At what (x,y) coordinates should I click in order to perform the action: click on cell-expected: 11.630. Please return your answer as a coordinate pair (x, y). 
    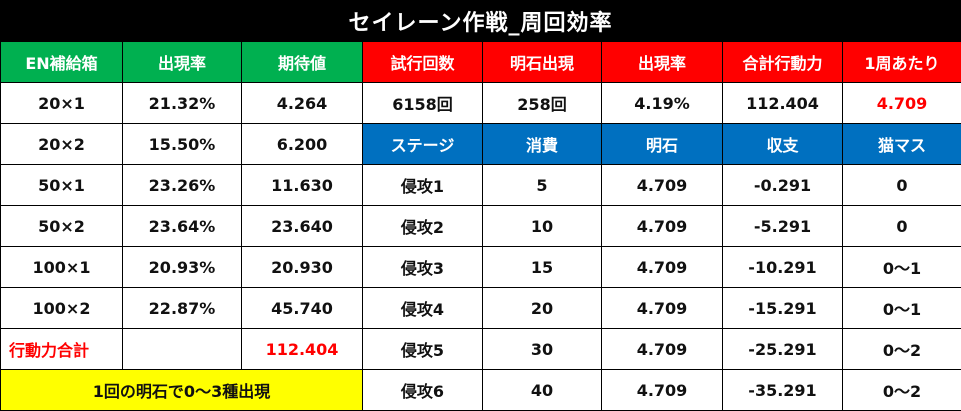
    Looking at the image, I should click on (302, 185).